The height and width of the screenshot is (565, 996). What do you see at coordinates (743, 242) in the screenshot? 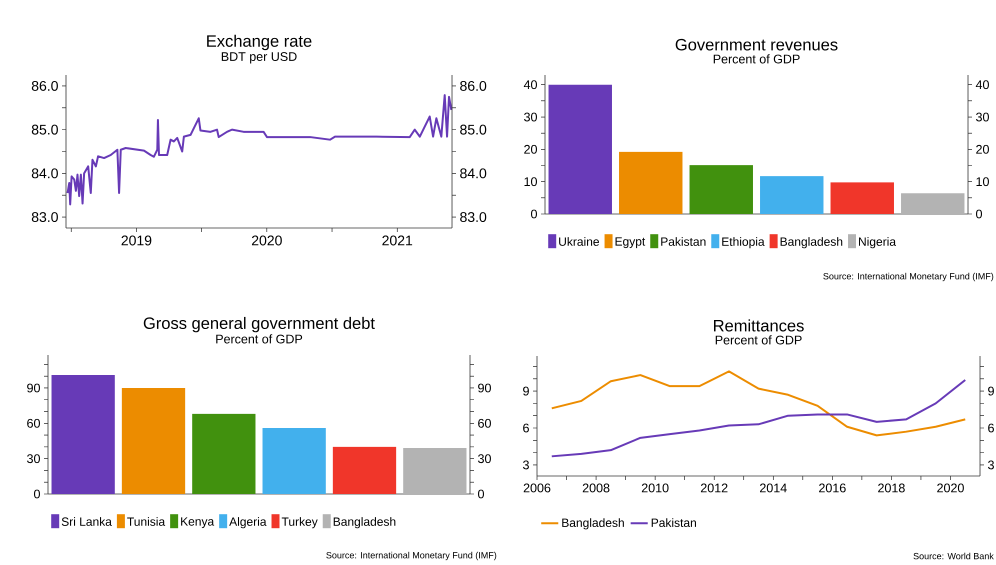
I see `legend-label: Ethiopia` at bounding box center [743, 242].